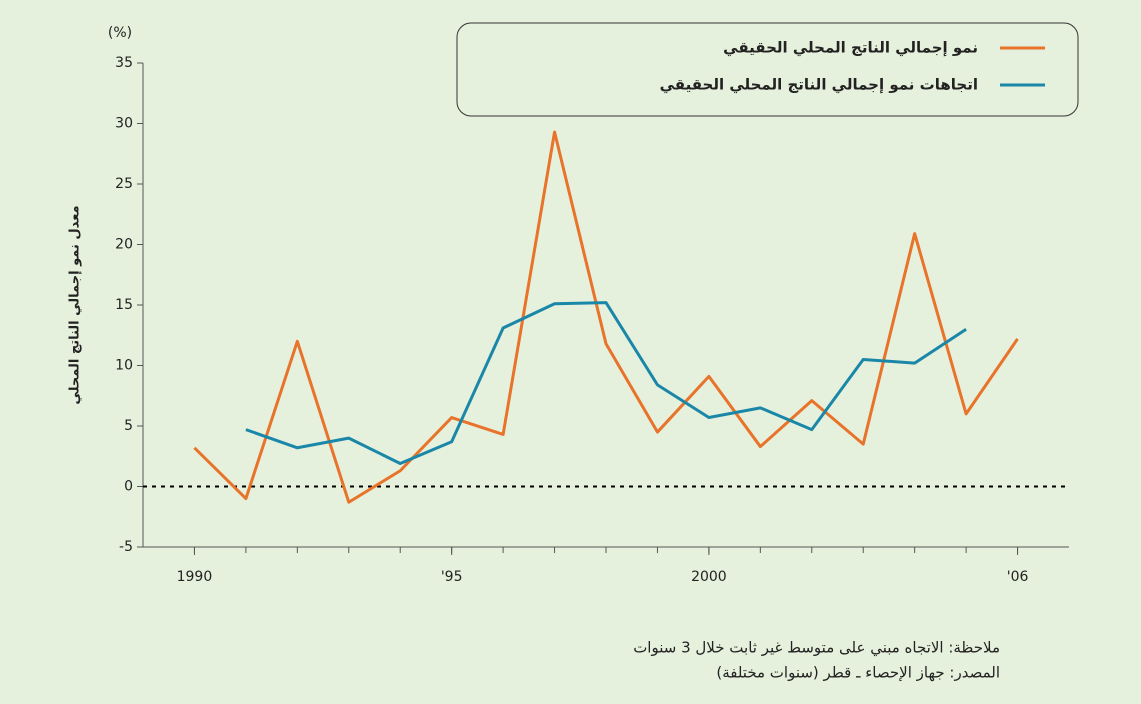 The image size is (1141, 704). Describe the element at coordinates (606, 383) in the screenshot. I see `series-line` at that location.